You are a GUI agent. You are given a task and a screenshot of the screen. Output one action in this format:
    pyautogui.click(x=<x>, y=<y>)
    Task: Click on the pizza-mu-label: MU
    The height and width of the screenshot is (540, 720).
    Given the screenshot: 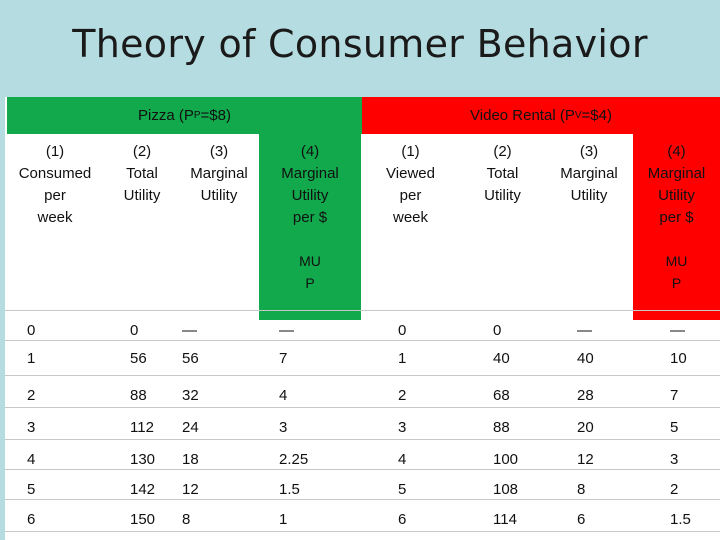 What is the action you would take?
    pyautogui.click(x=310, y=261)
    